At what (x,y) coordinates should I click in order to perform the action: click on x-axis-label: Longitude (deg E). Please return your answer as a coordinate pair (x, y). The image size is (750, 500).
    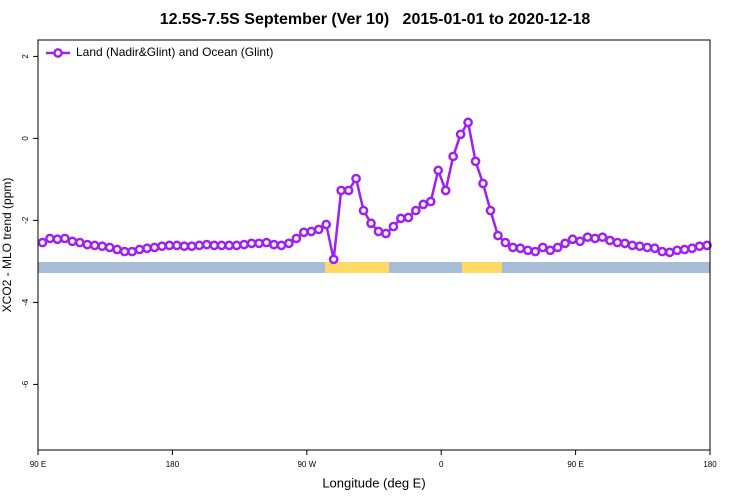
    Looking at the image, I should click on (373, 482).